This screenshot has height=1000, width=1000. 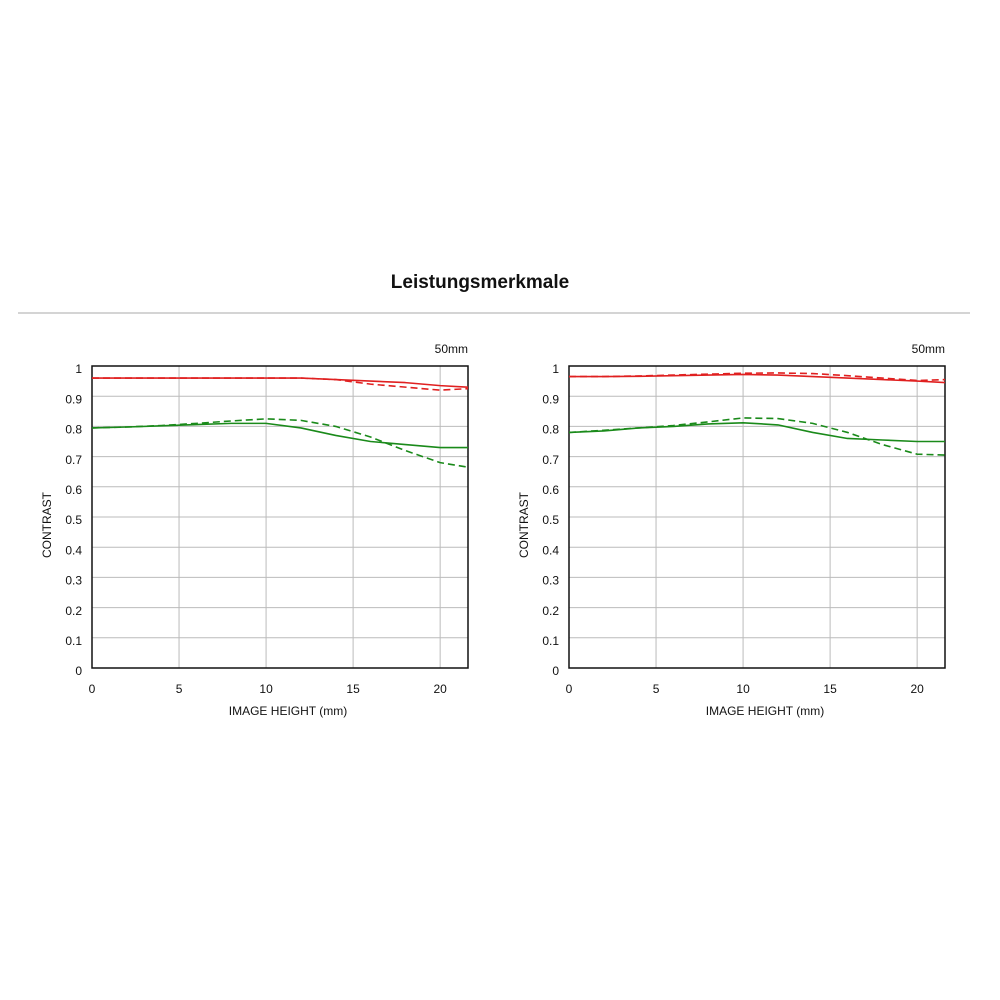 What do you see at coordinates (480, 282) in the screenshot?
I see `page-title: Leistungsmerkmale` at bounding box center [480, 282].